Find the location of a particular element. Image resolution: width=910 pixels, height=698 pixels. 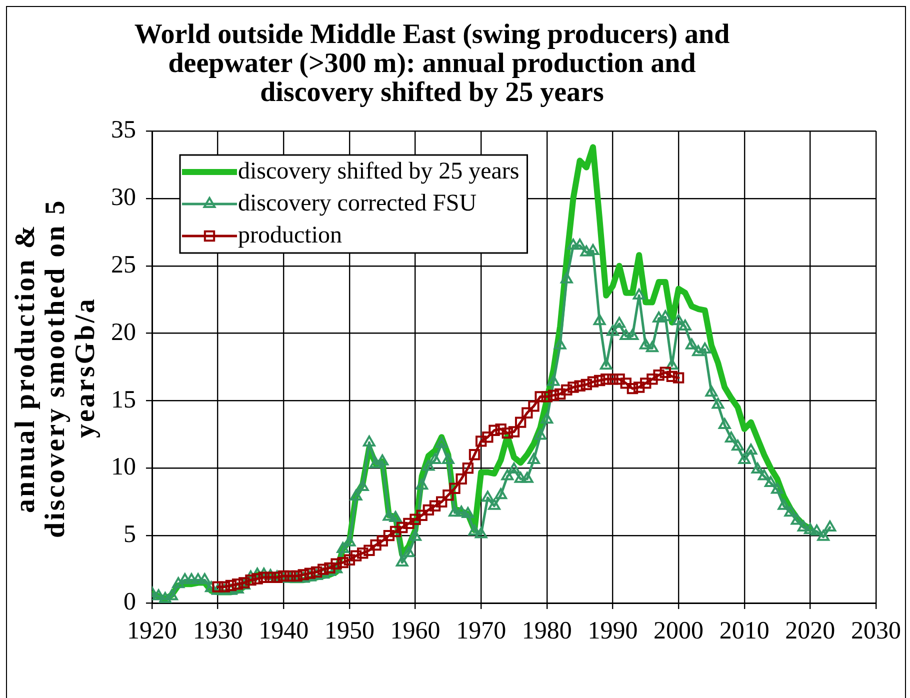

y-axis-title: annual production & discovery smoothed on 5 yearsGb/a is located at coordinates (55, 368).